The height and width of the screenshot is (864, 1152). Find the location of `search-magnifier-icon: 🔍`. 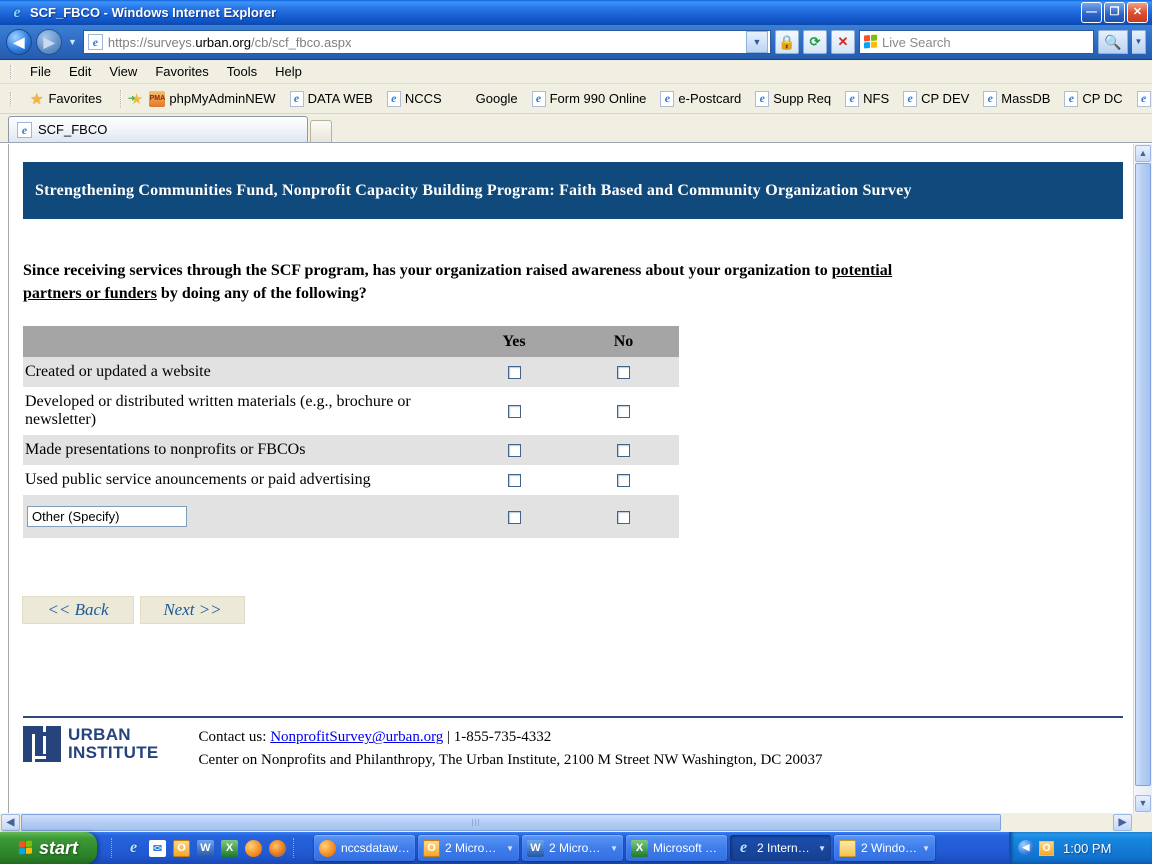

search-magnifier-icon: 🔍 is located at coordinates (1113, 42).